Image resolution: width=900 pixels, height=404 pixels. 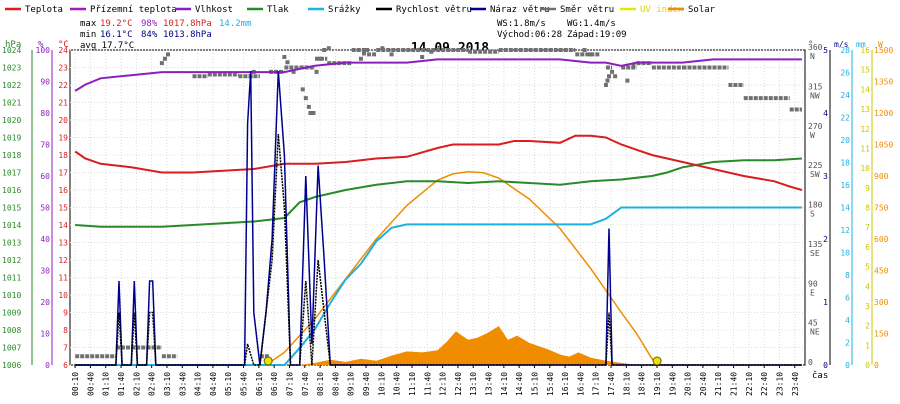 What do you see at coordinates (11, 173) in the screenshot?
I see `tick-hpa: 1017` at bounding box center [11, 173].